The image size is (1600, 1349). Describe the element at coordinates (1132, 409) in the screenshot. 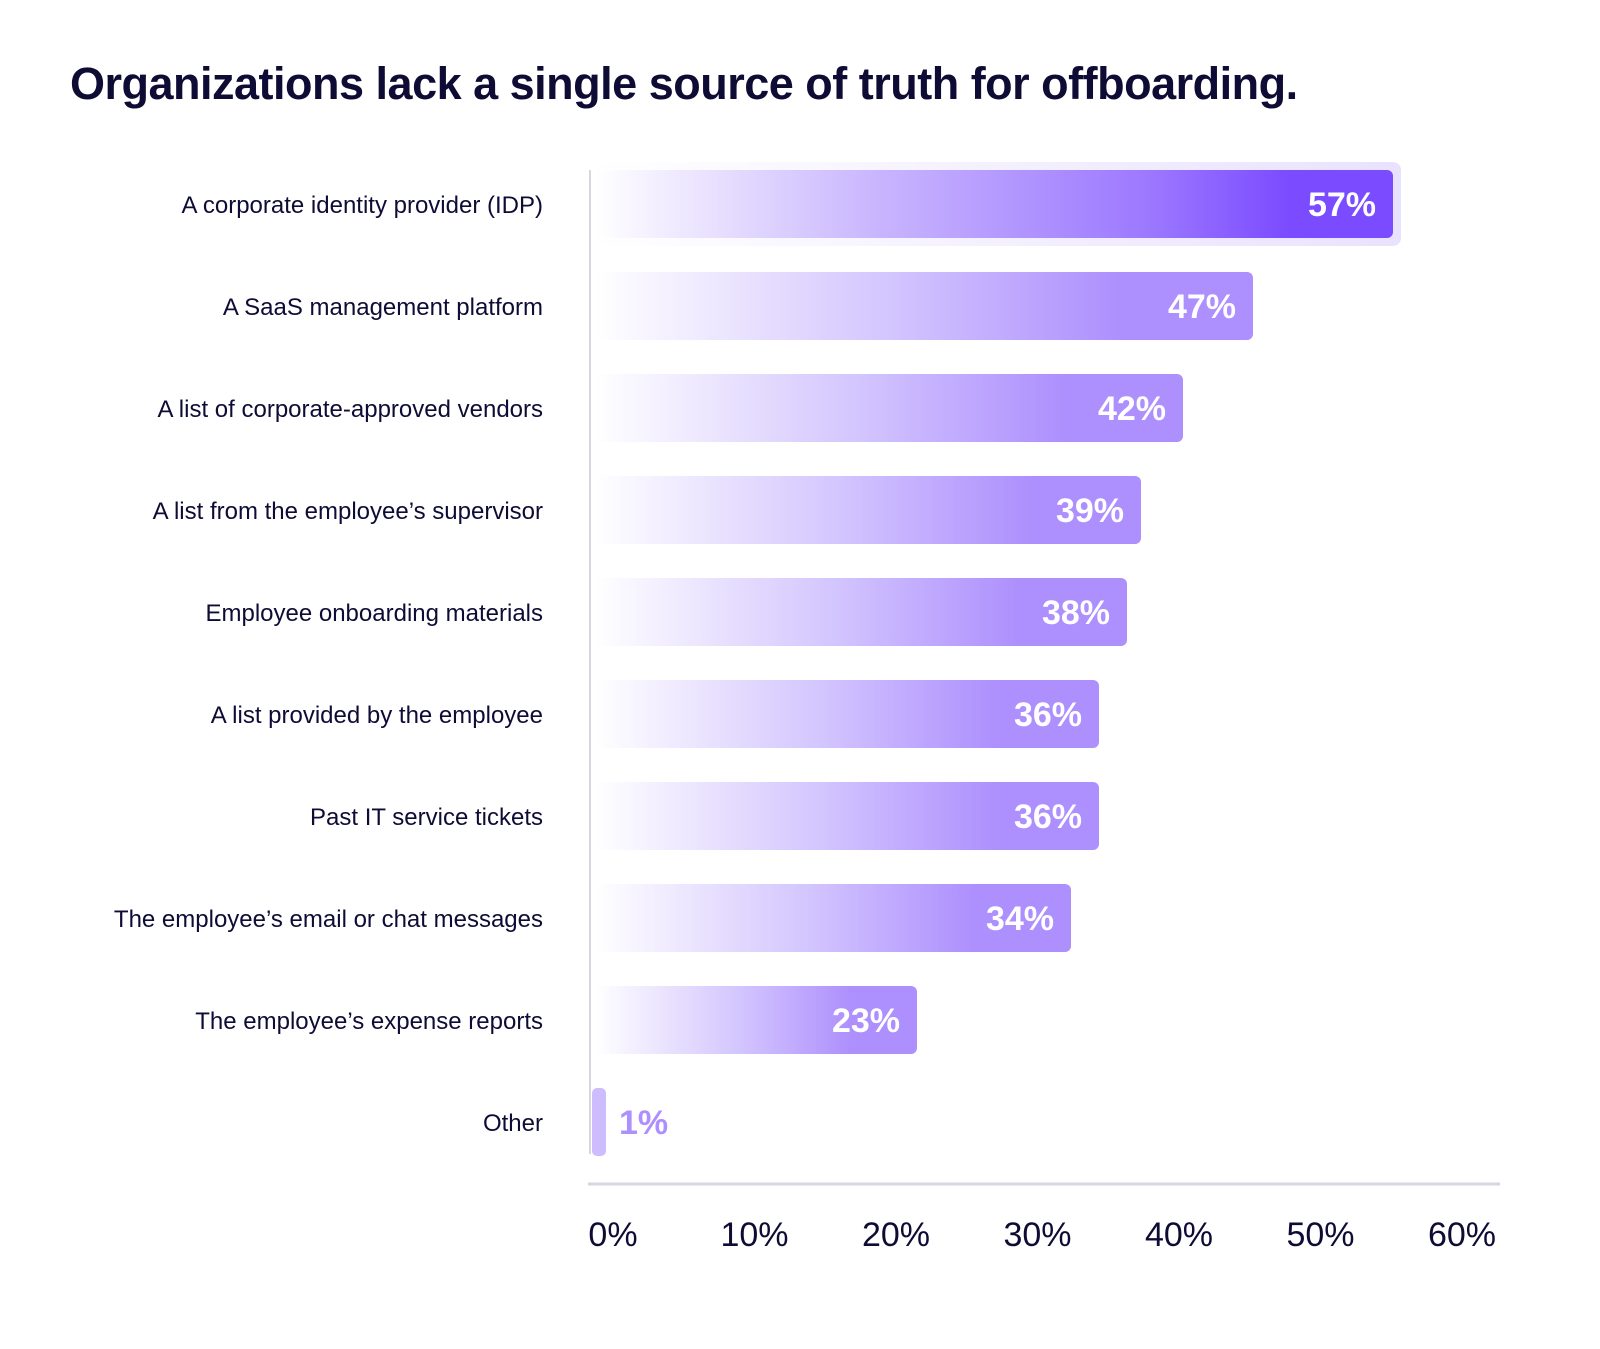

I see `data-label: 42%` at that location.